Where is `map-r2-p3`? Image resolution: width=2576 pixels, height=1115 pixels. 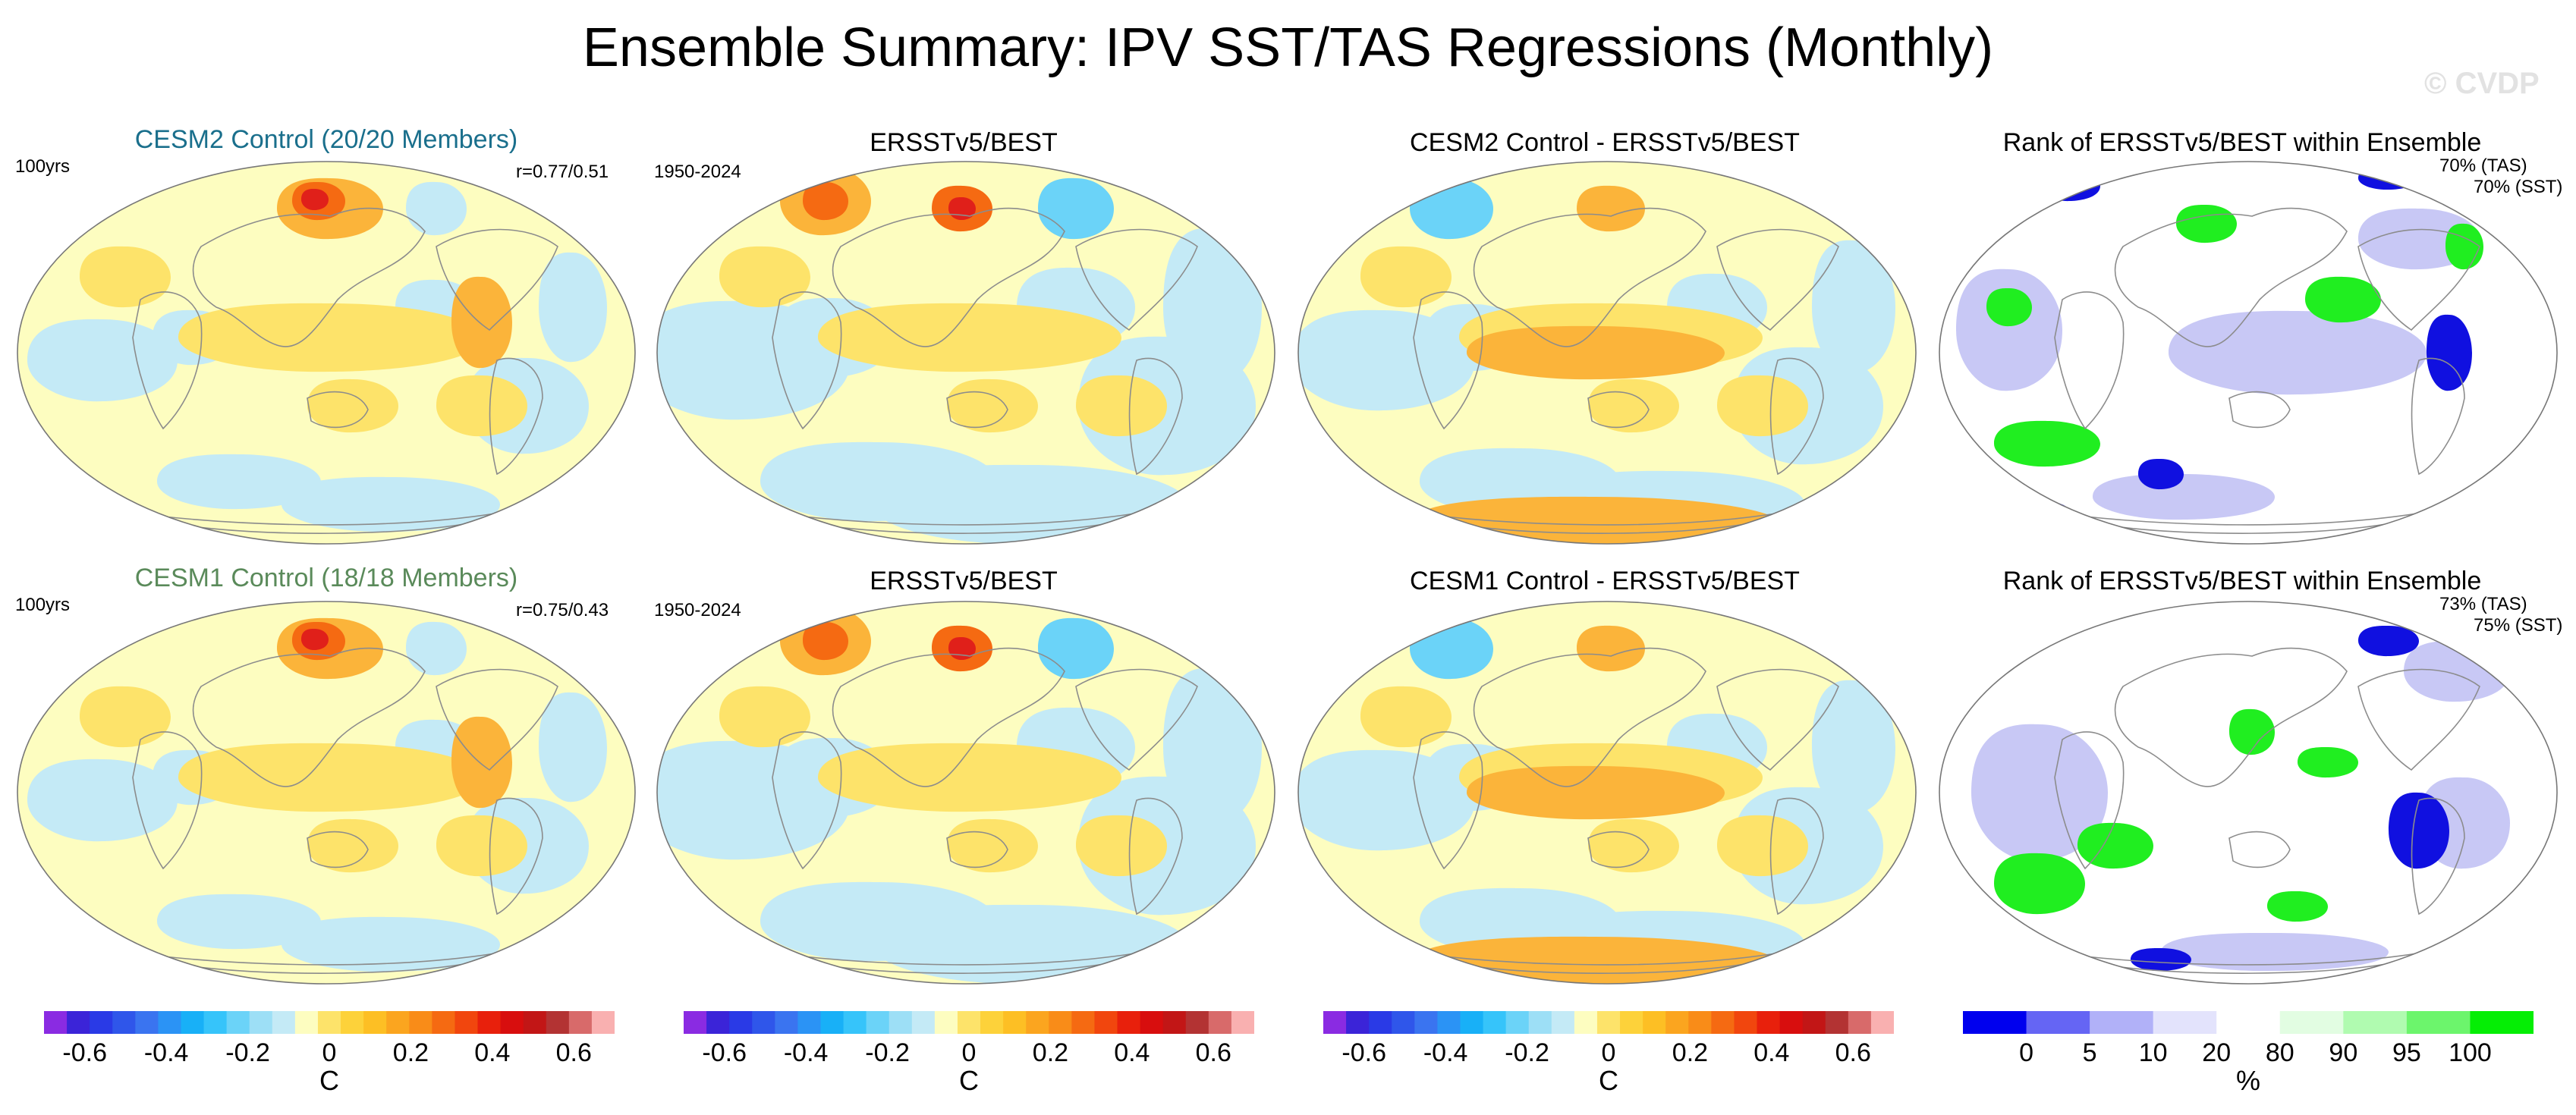
map-r2-p3 is located at coordinates (1607, 793).